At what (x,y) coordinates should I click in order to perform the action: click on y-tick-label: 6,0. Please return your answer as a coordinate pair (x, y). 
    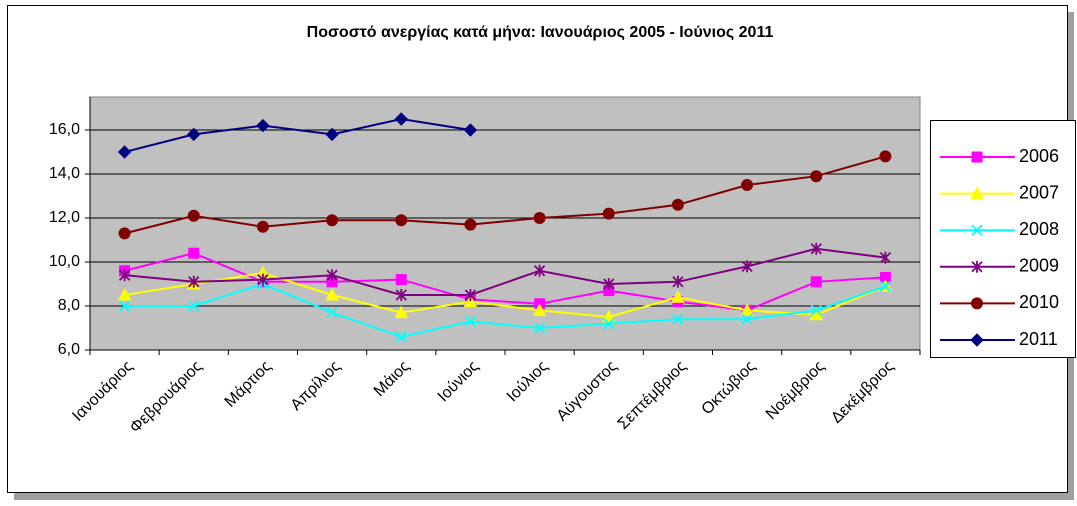
    Looking at the image, I should click on (69, 349).